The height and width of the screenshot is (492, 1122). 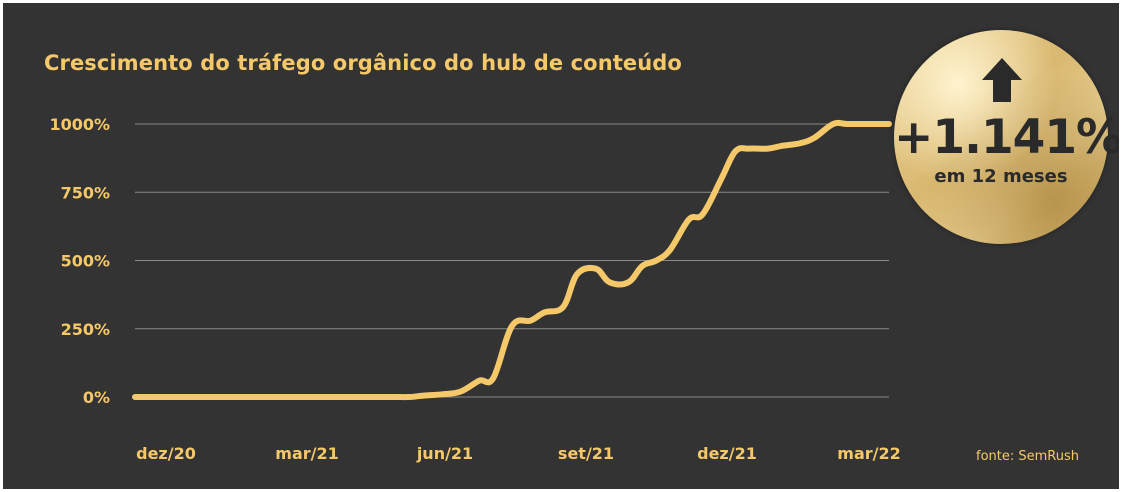 I want to click on x-tick-label: mar/22, so click(x=868, y=453).